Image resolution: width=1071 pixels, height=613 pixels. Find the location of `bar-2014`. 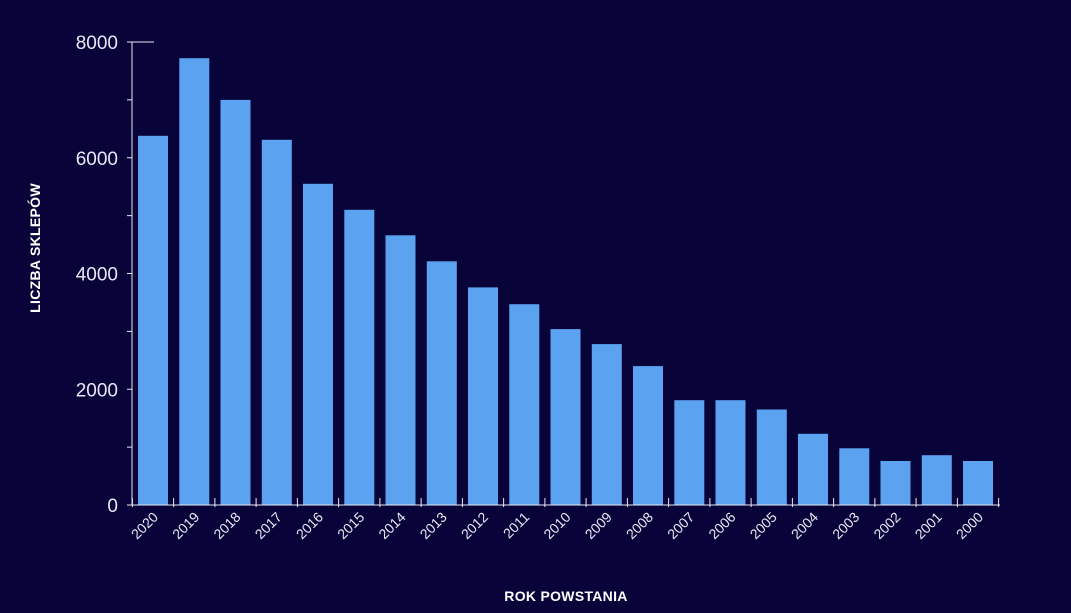

bar-2014 is located at coordinates (400, 370).